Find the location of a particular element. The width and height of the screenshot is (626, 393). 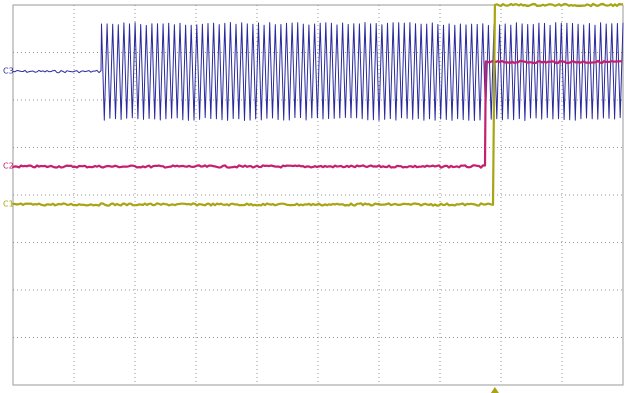

channel-label-ch3: C3 is located at coordinates (8, 71).